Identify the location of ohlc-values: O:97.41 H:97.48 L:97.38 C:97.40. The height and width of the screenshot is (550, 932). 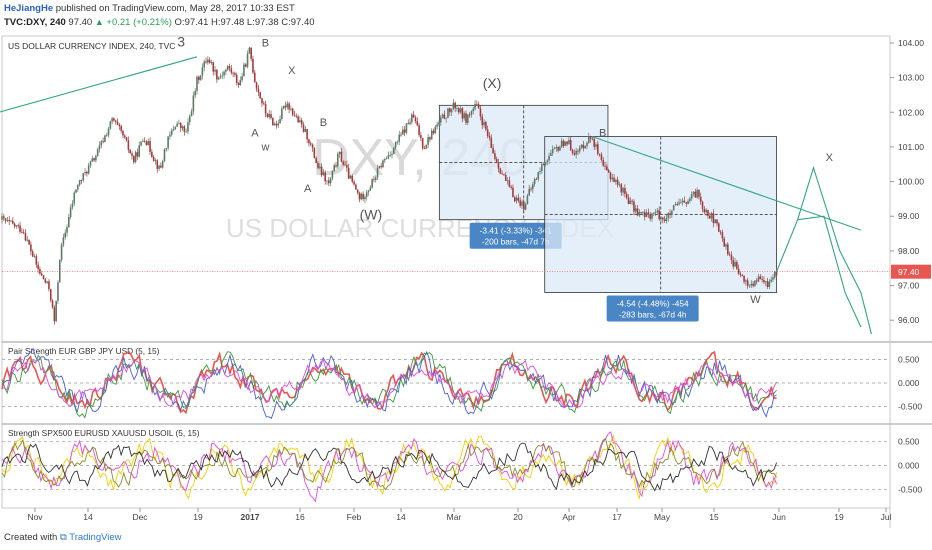
(244, 22).